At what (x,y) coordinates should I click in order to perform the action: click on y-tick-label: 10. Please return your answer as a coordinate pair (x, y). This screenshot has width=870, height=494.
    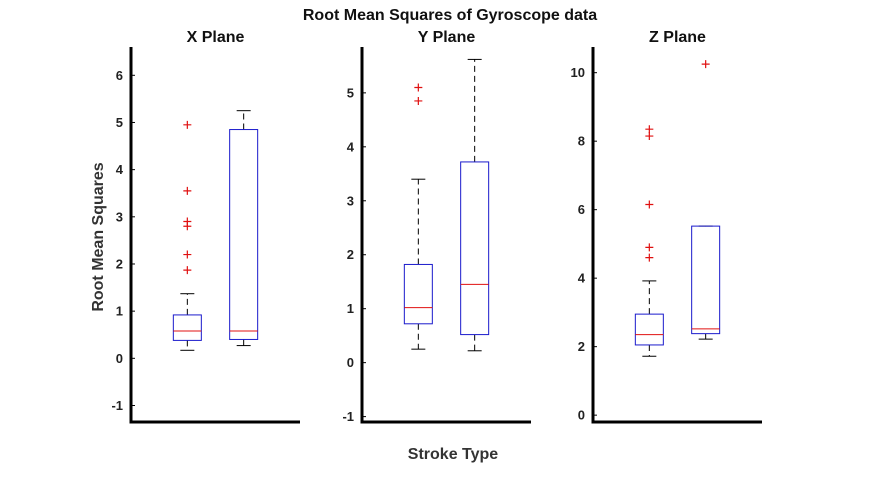
    Looking at the image, I should click on (578, 72).